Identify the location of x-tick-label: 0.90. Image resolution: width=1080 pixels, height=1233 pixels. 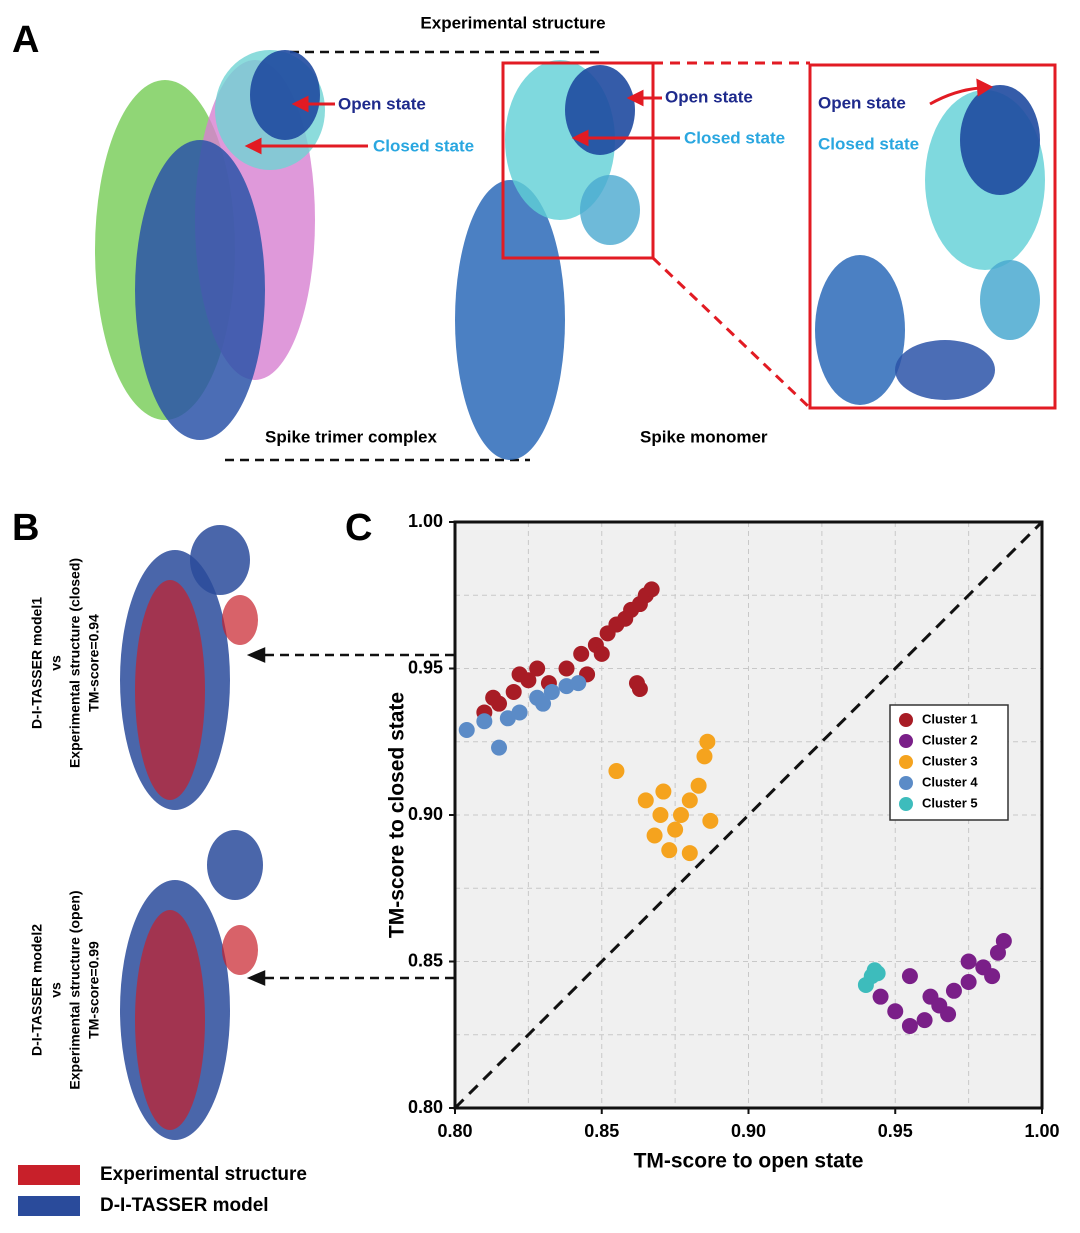
(748, 1131).